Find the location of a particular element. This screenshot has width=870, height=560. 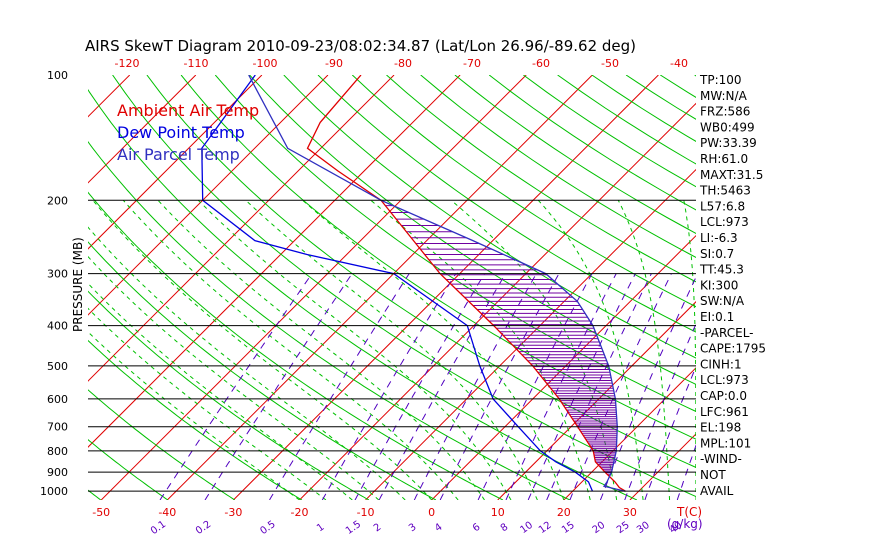

legend-ambient: Ambient Air Temp is located at coordinates (188, 110).